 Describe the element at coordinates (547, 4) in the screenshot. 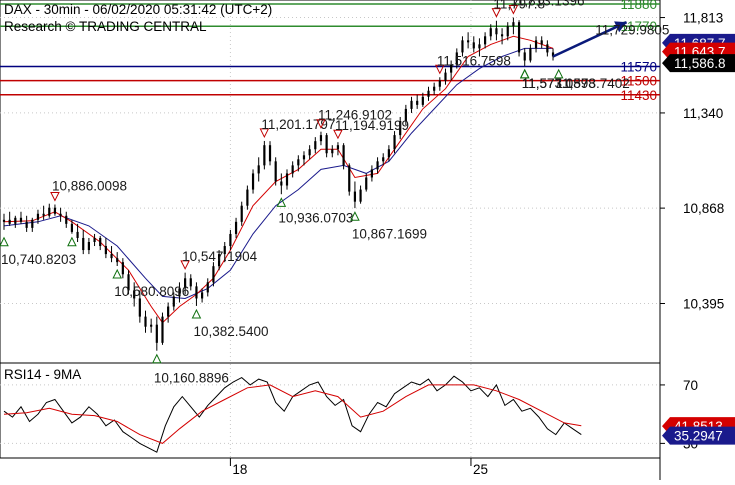

I see `pivot-label-17: 11,813.1396` at that location.